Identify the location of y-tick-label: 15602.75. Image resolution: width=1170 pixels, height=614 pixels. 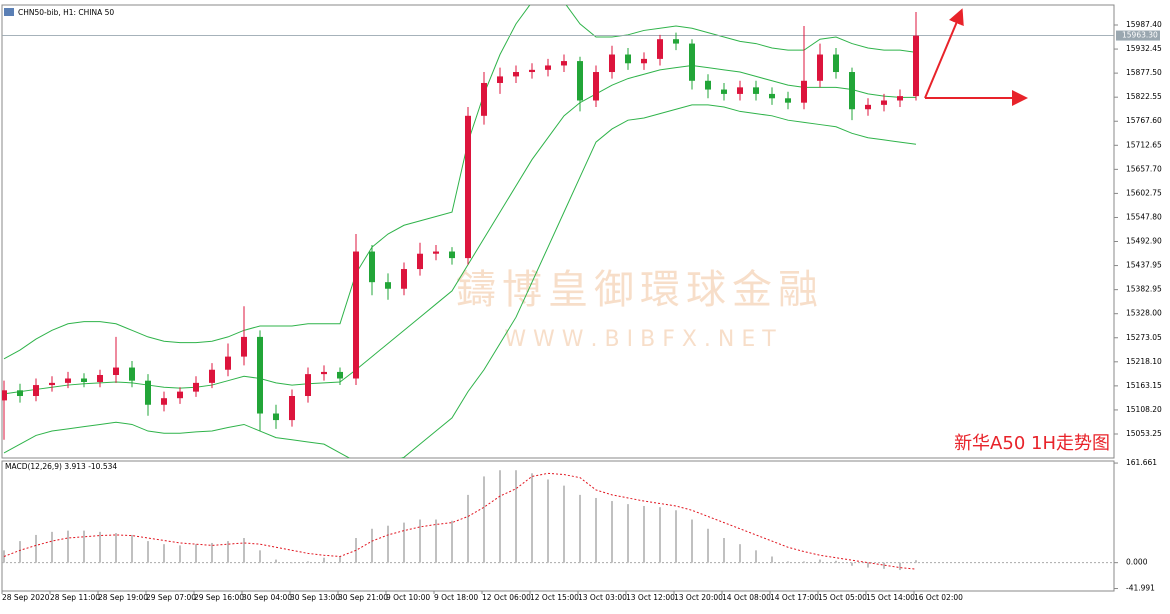
(1144, 192).